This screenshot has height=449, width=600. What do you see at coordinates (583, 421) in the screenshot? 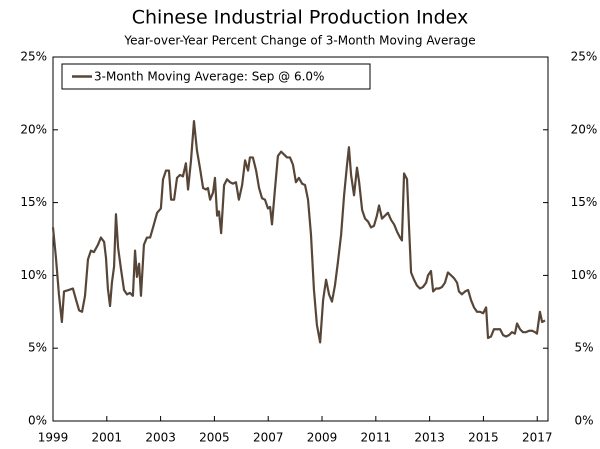
I see `y2-tick-label: 0%` at bounding box center [583, 421].